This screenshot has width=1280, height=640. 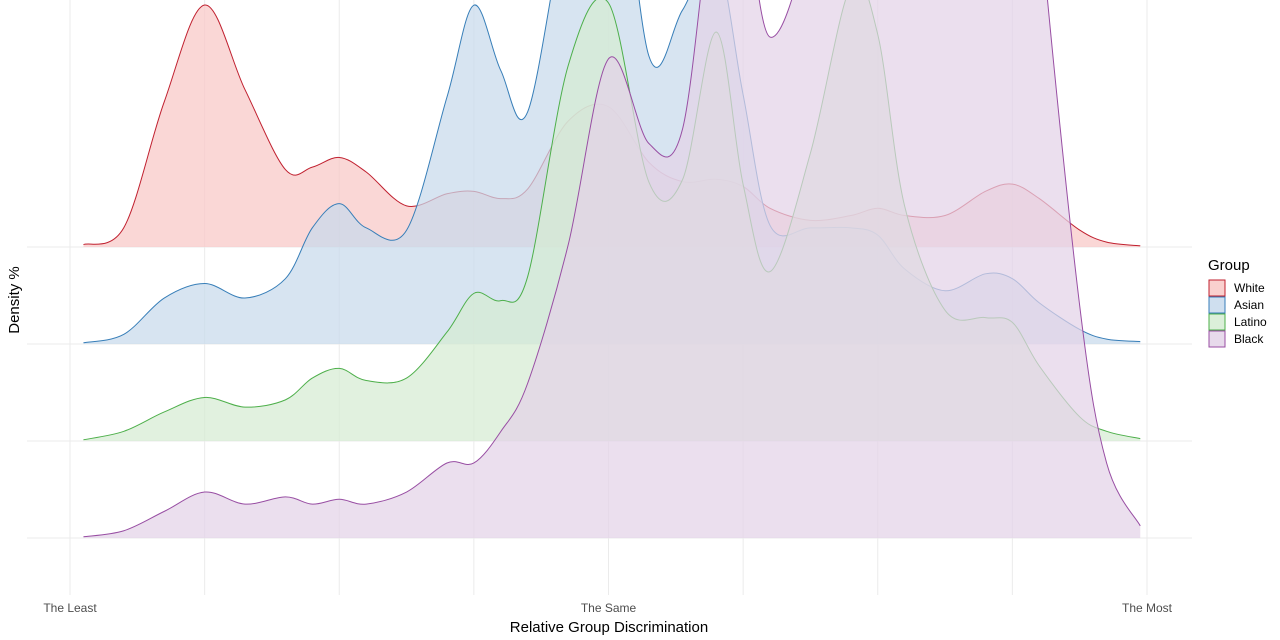 I want to click on x-tick-label: The Same, so click(x=609, y=608).